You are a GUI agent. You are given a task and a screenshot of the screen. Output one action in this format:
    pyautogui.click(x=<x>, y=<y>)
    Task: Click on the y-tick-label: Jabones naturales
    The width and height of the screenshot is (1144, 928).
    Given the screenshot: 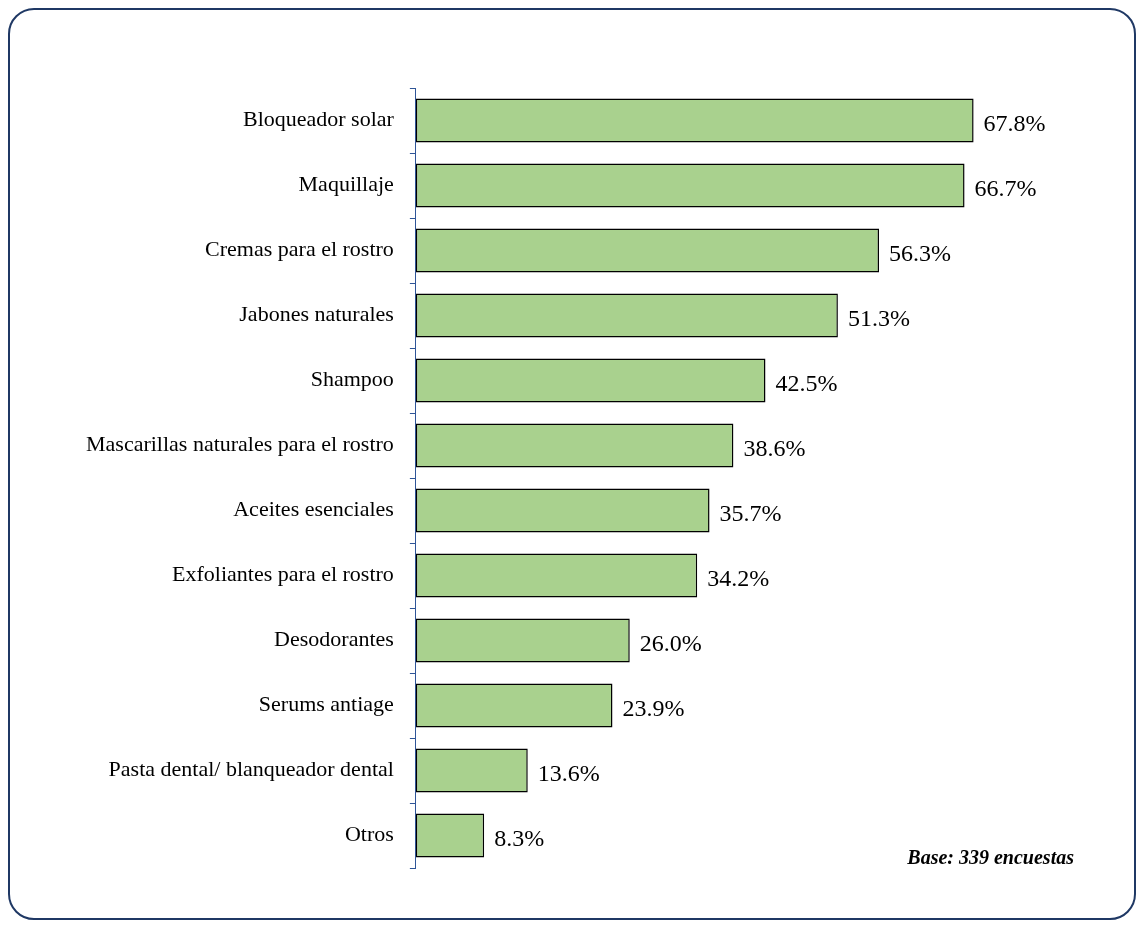 What is the action you would take?
    pyautogui.click(x=316, y=314)
    